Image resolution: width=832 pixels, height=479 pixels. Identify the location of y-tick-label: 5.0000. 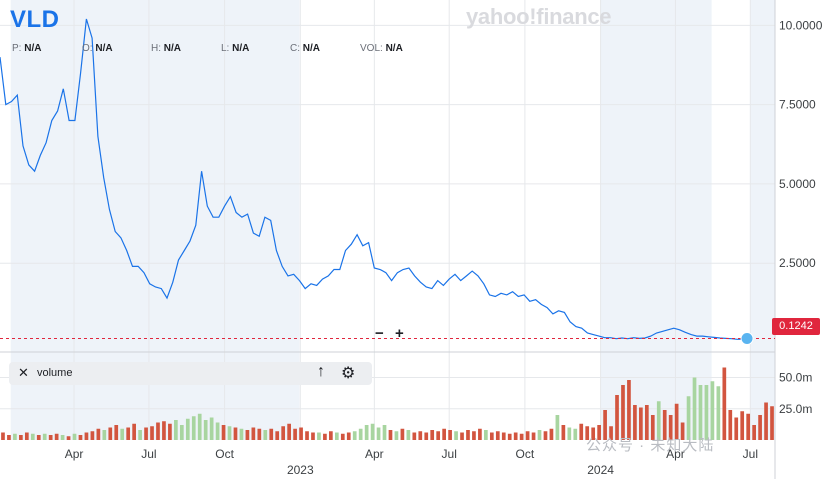
(797, 184).